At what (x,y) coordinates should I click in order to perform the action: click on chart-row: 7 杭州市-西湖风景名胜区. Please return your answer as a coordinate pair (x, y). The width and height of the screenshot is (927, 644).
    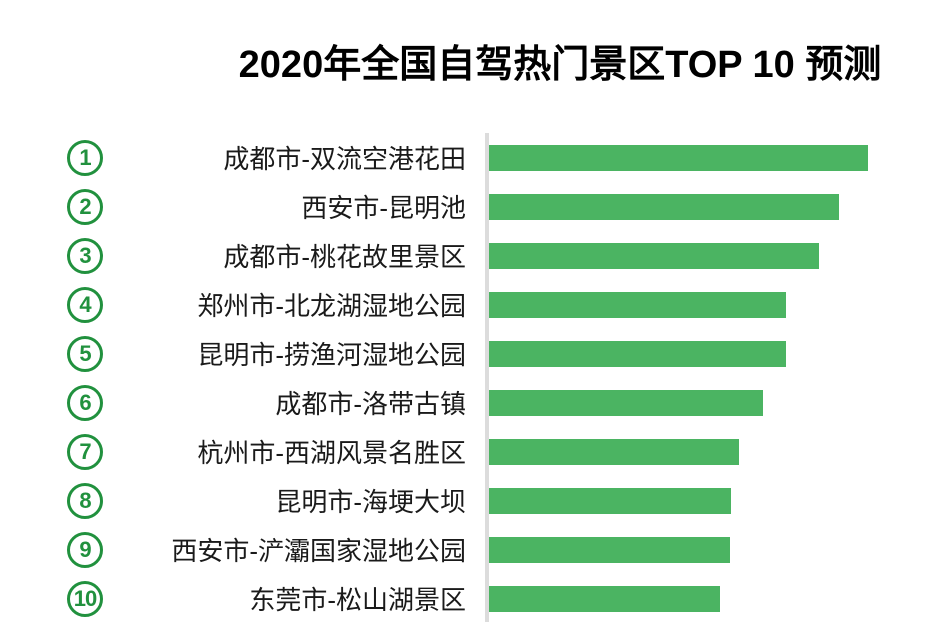
    Looking at the image, I should click on (463, 451).